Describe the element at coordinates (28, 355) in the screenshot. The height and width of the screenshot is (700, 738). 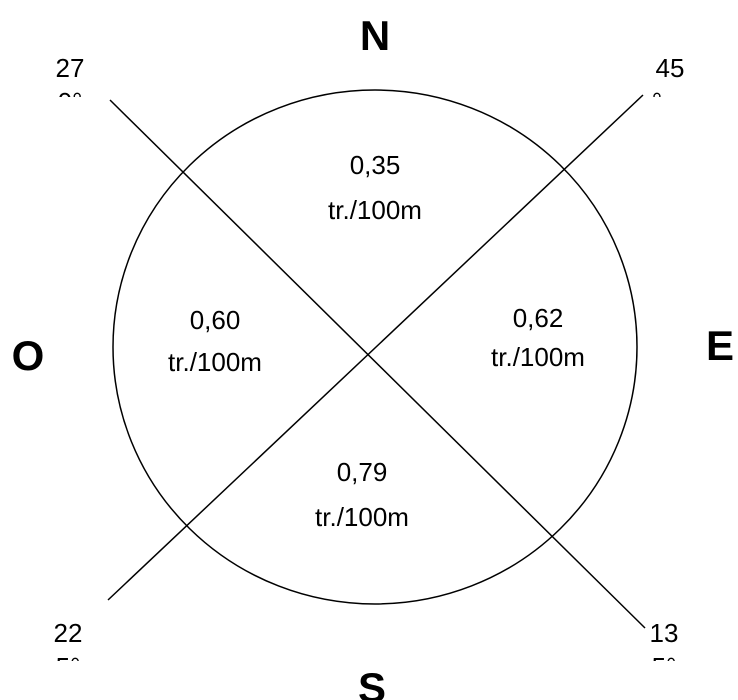
I see `direction-west: O` at that location.